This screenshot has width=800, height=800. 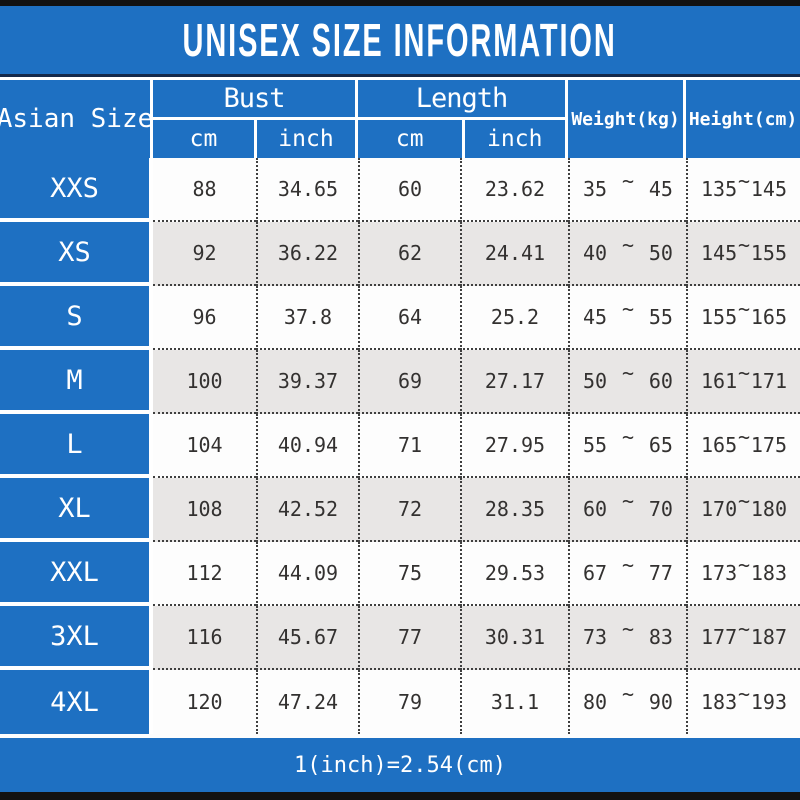 What do you see at coordinates (660, 253) in the screenshot?
I see `weight-max: 50` at bounding box center [660, 253].